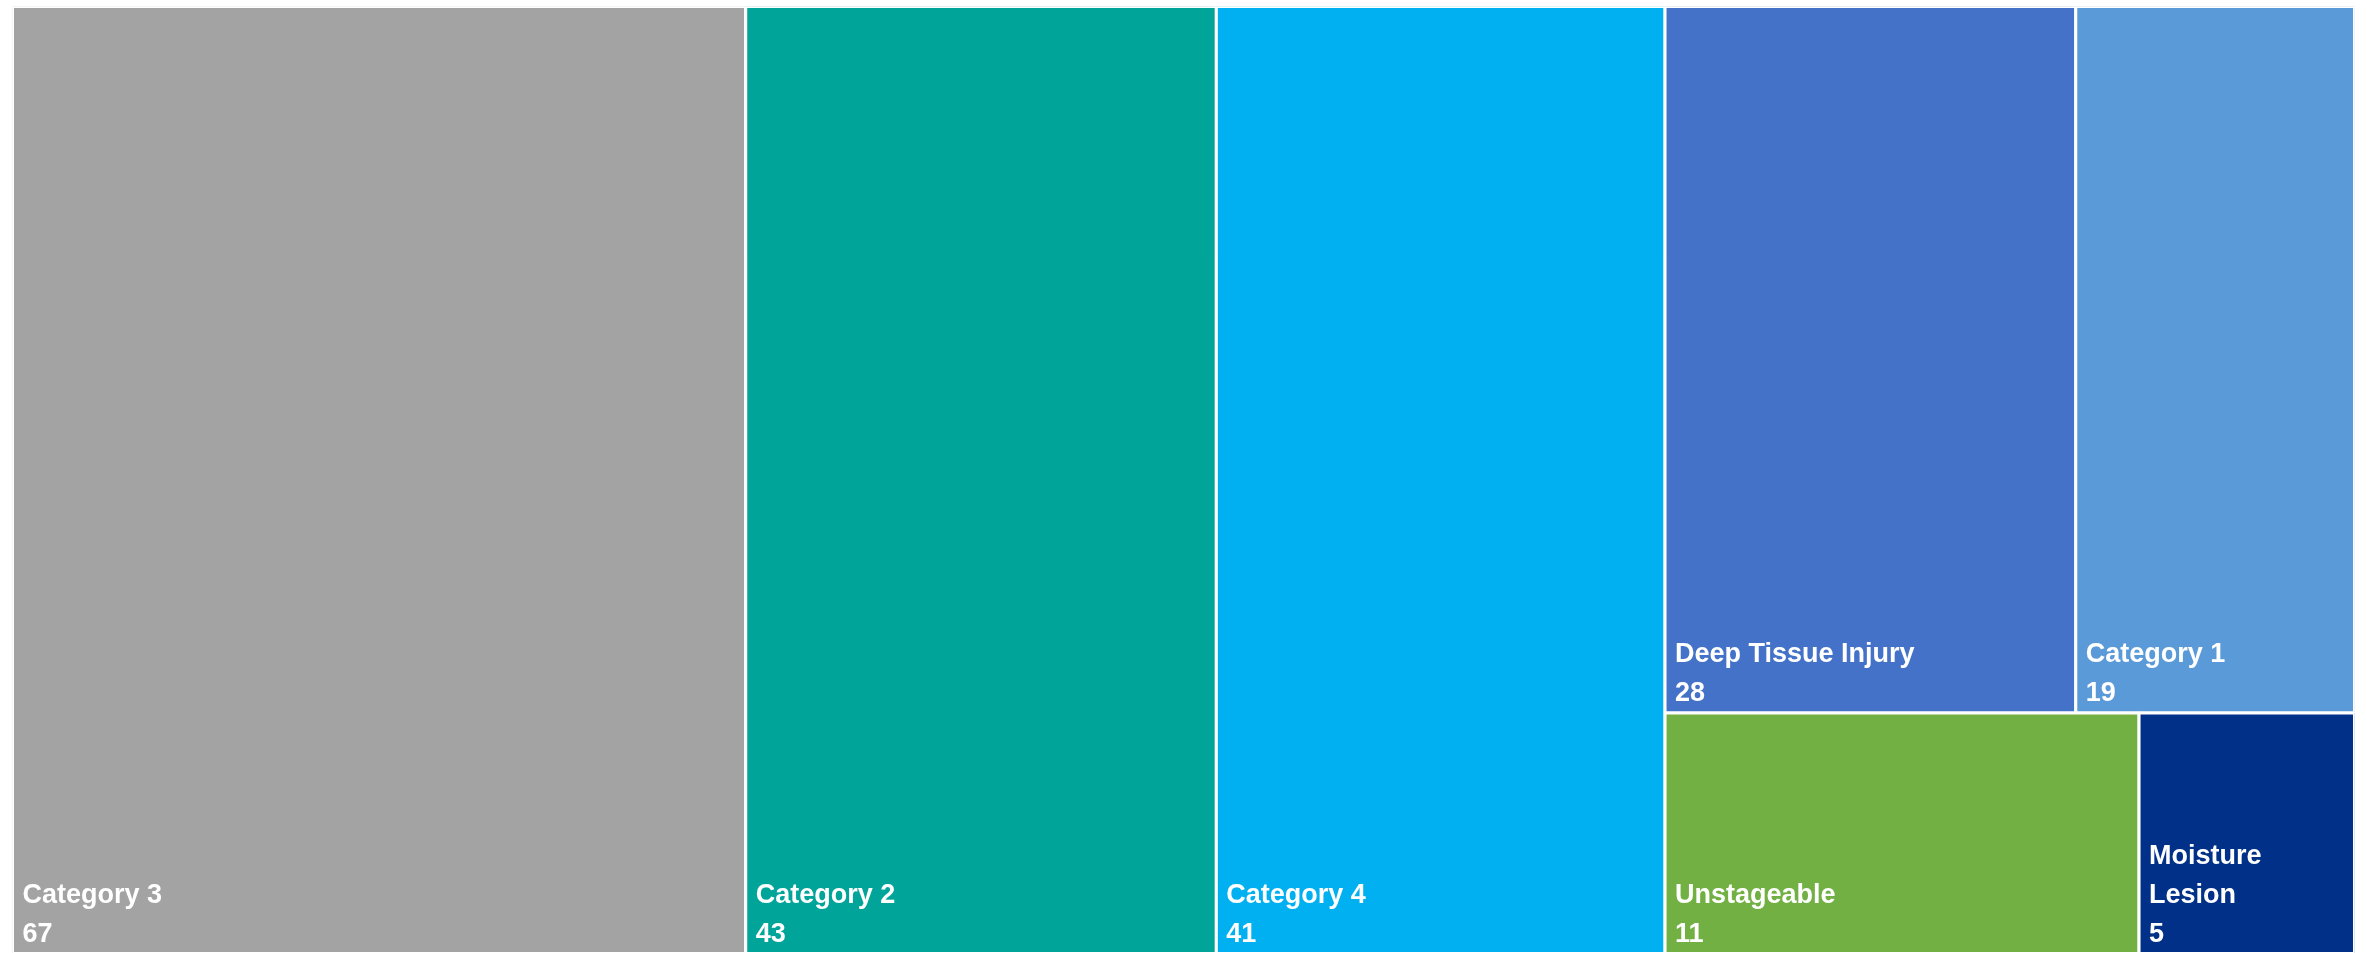  I want to click on category-label: Unstageable, so click(1755, 893).